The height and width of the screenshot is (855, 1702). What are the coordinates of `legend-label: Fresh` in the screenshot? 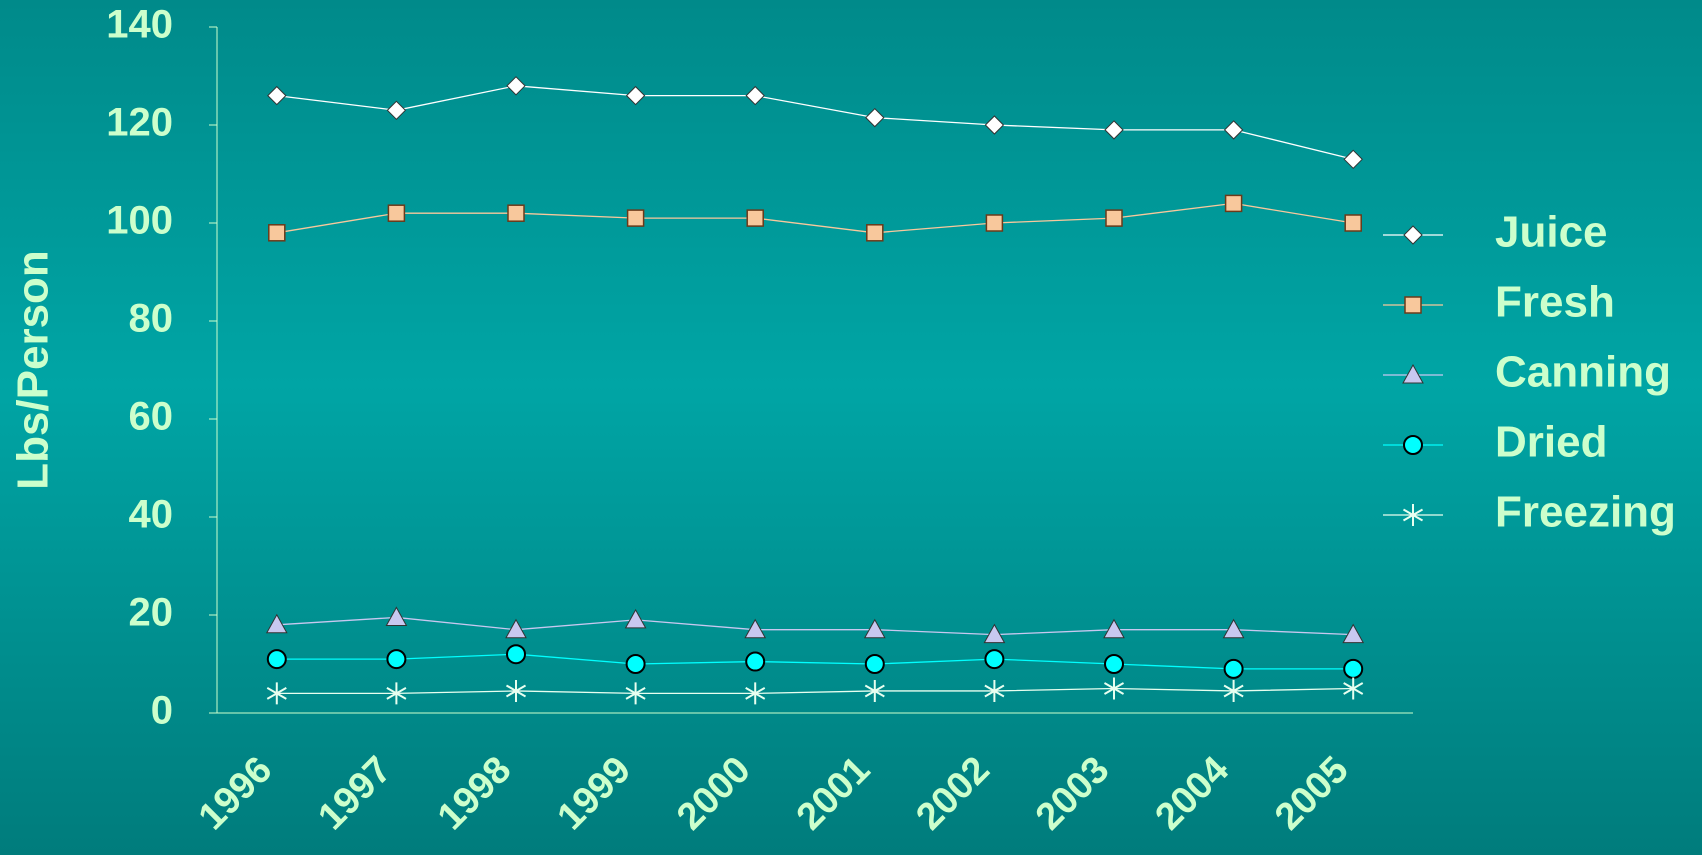 It's located at (1555, 302).